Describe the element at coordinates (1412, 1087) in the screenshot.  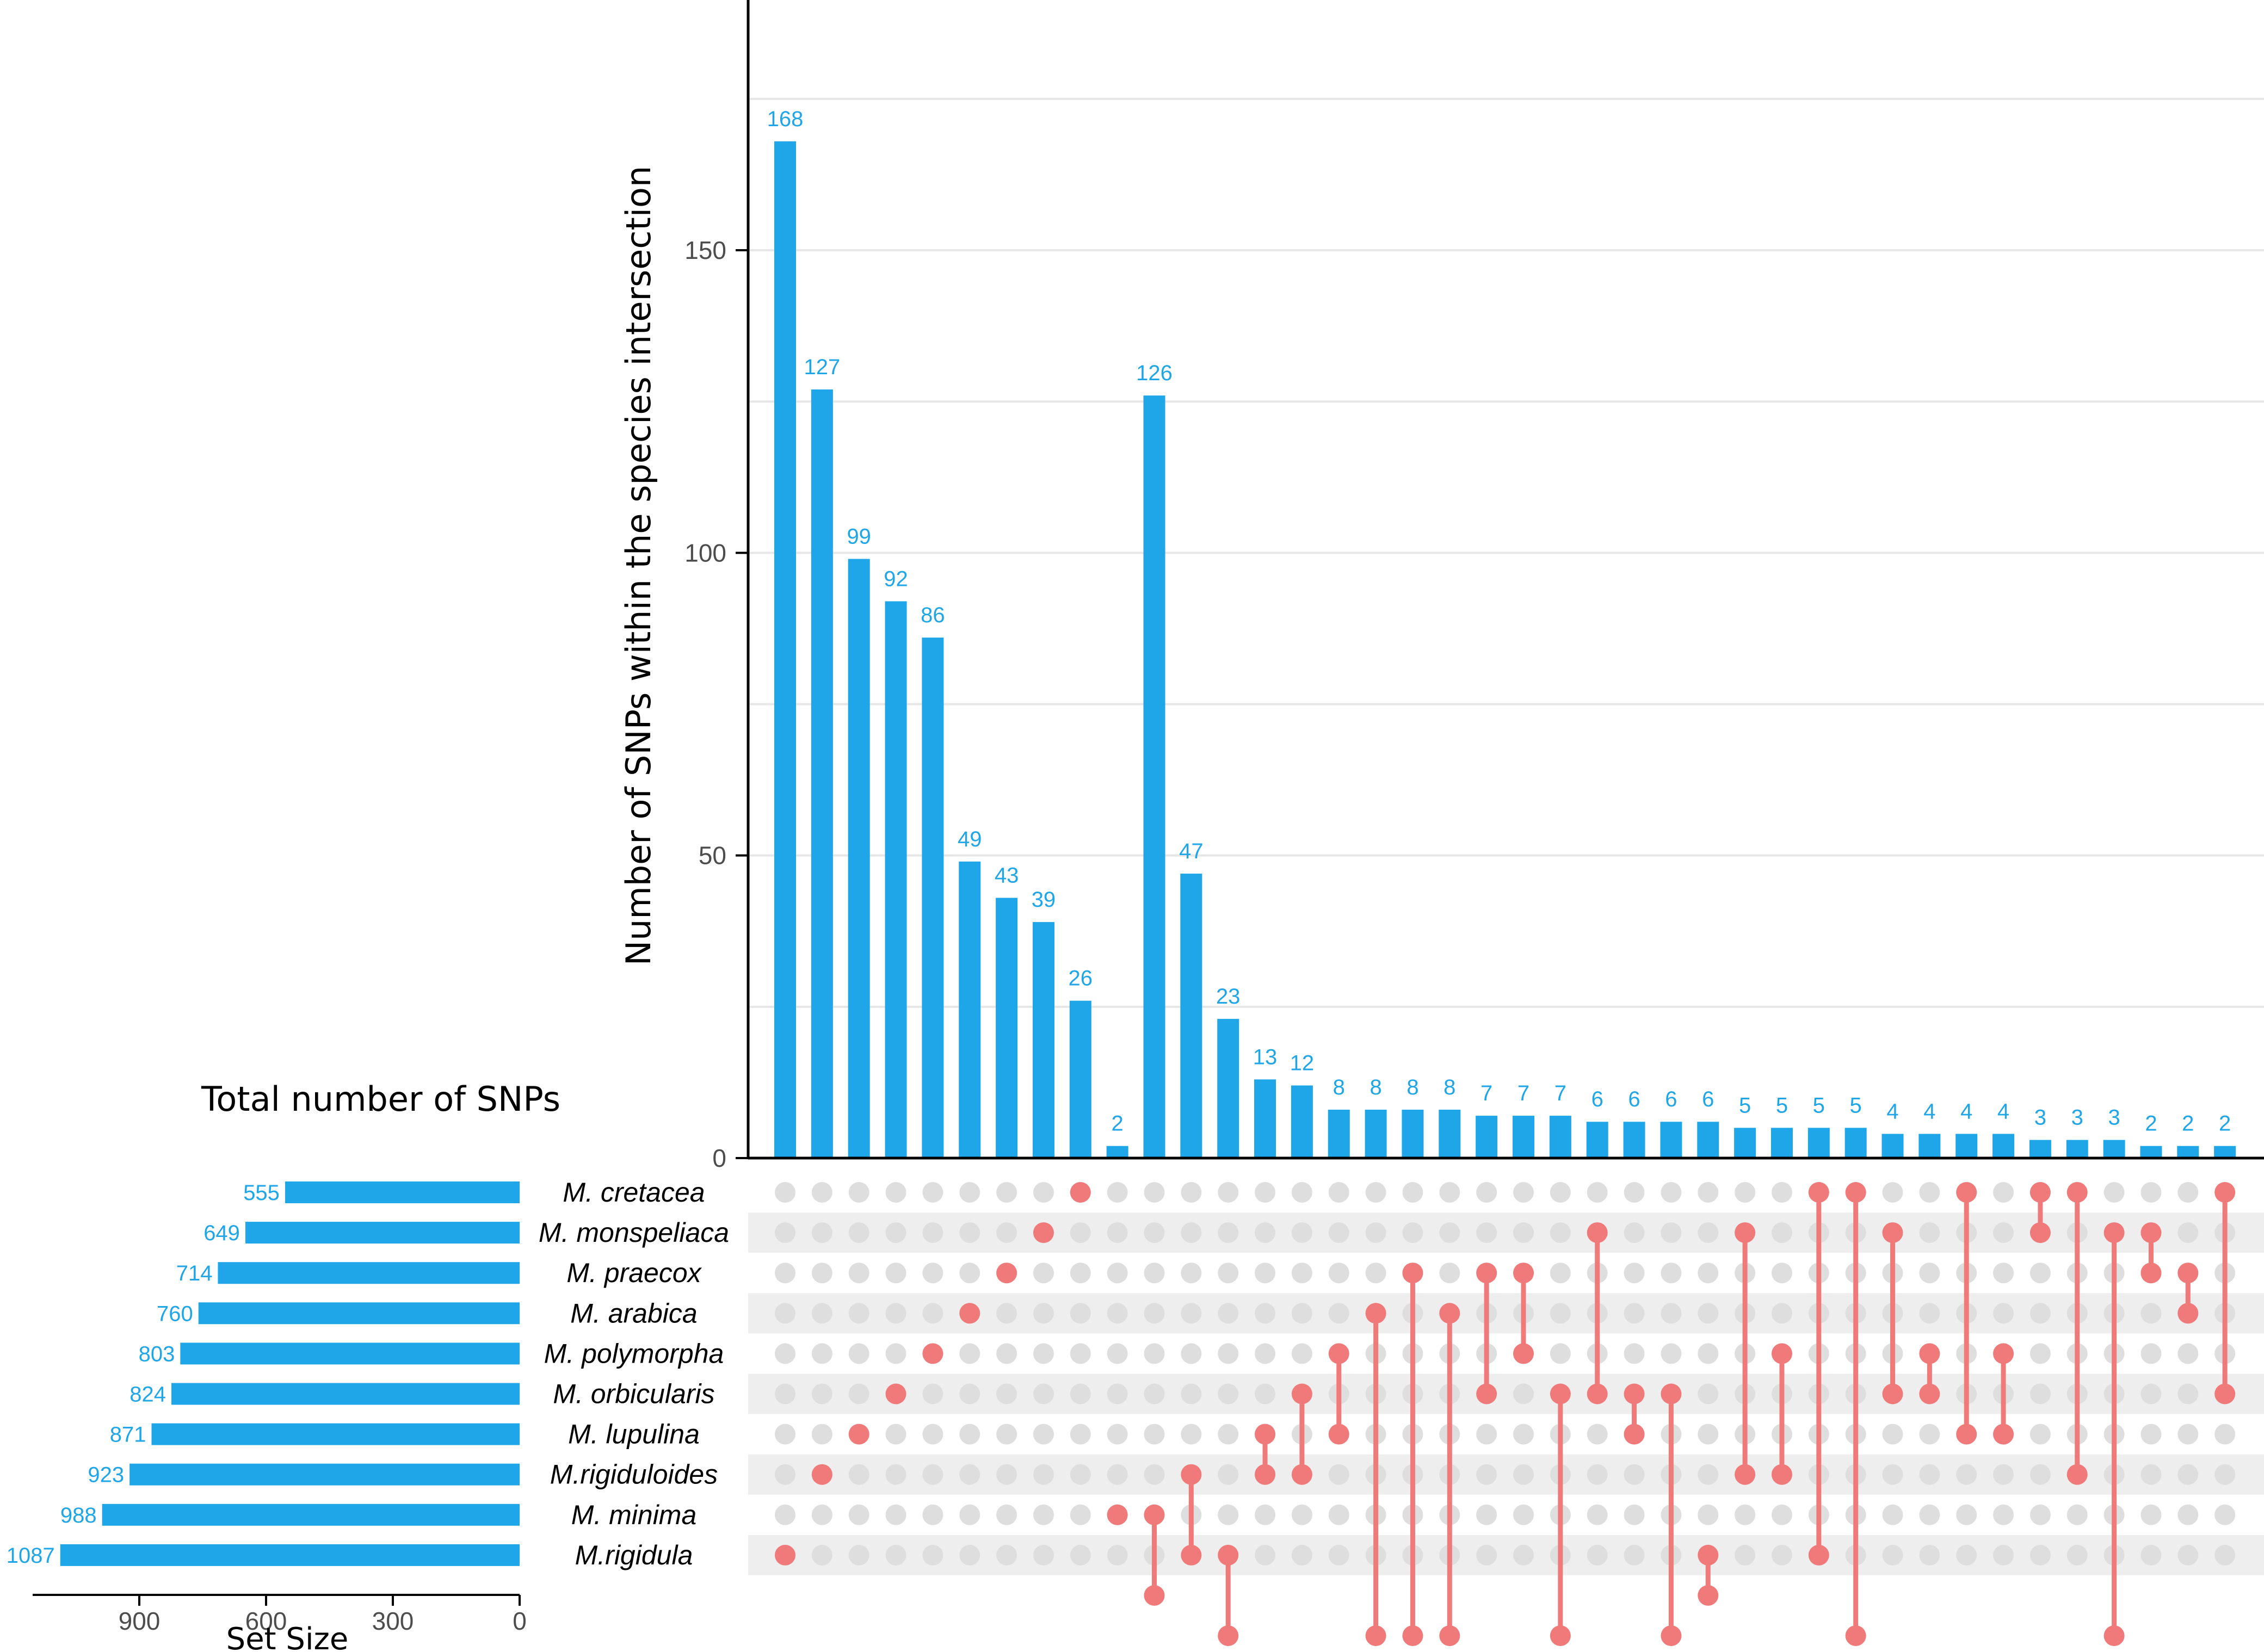
I see `intersection-bar-label: 8` at that location.